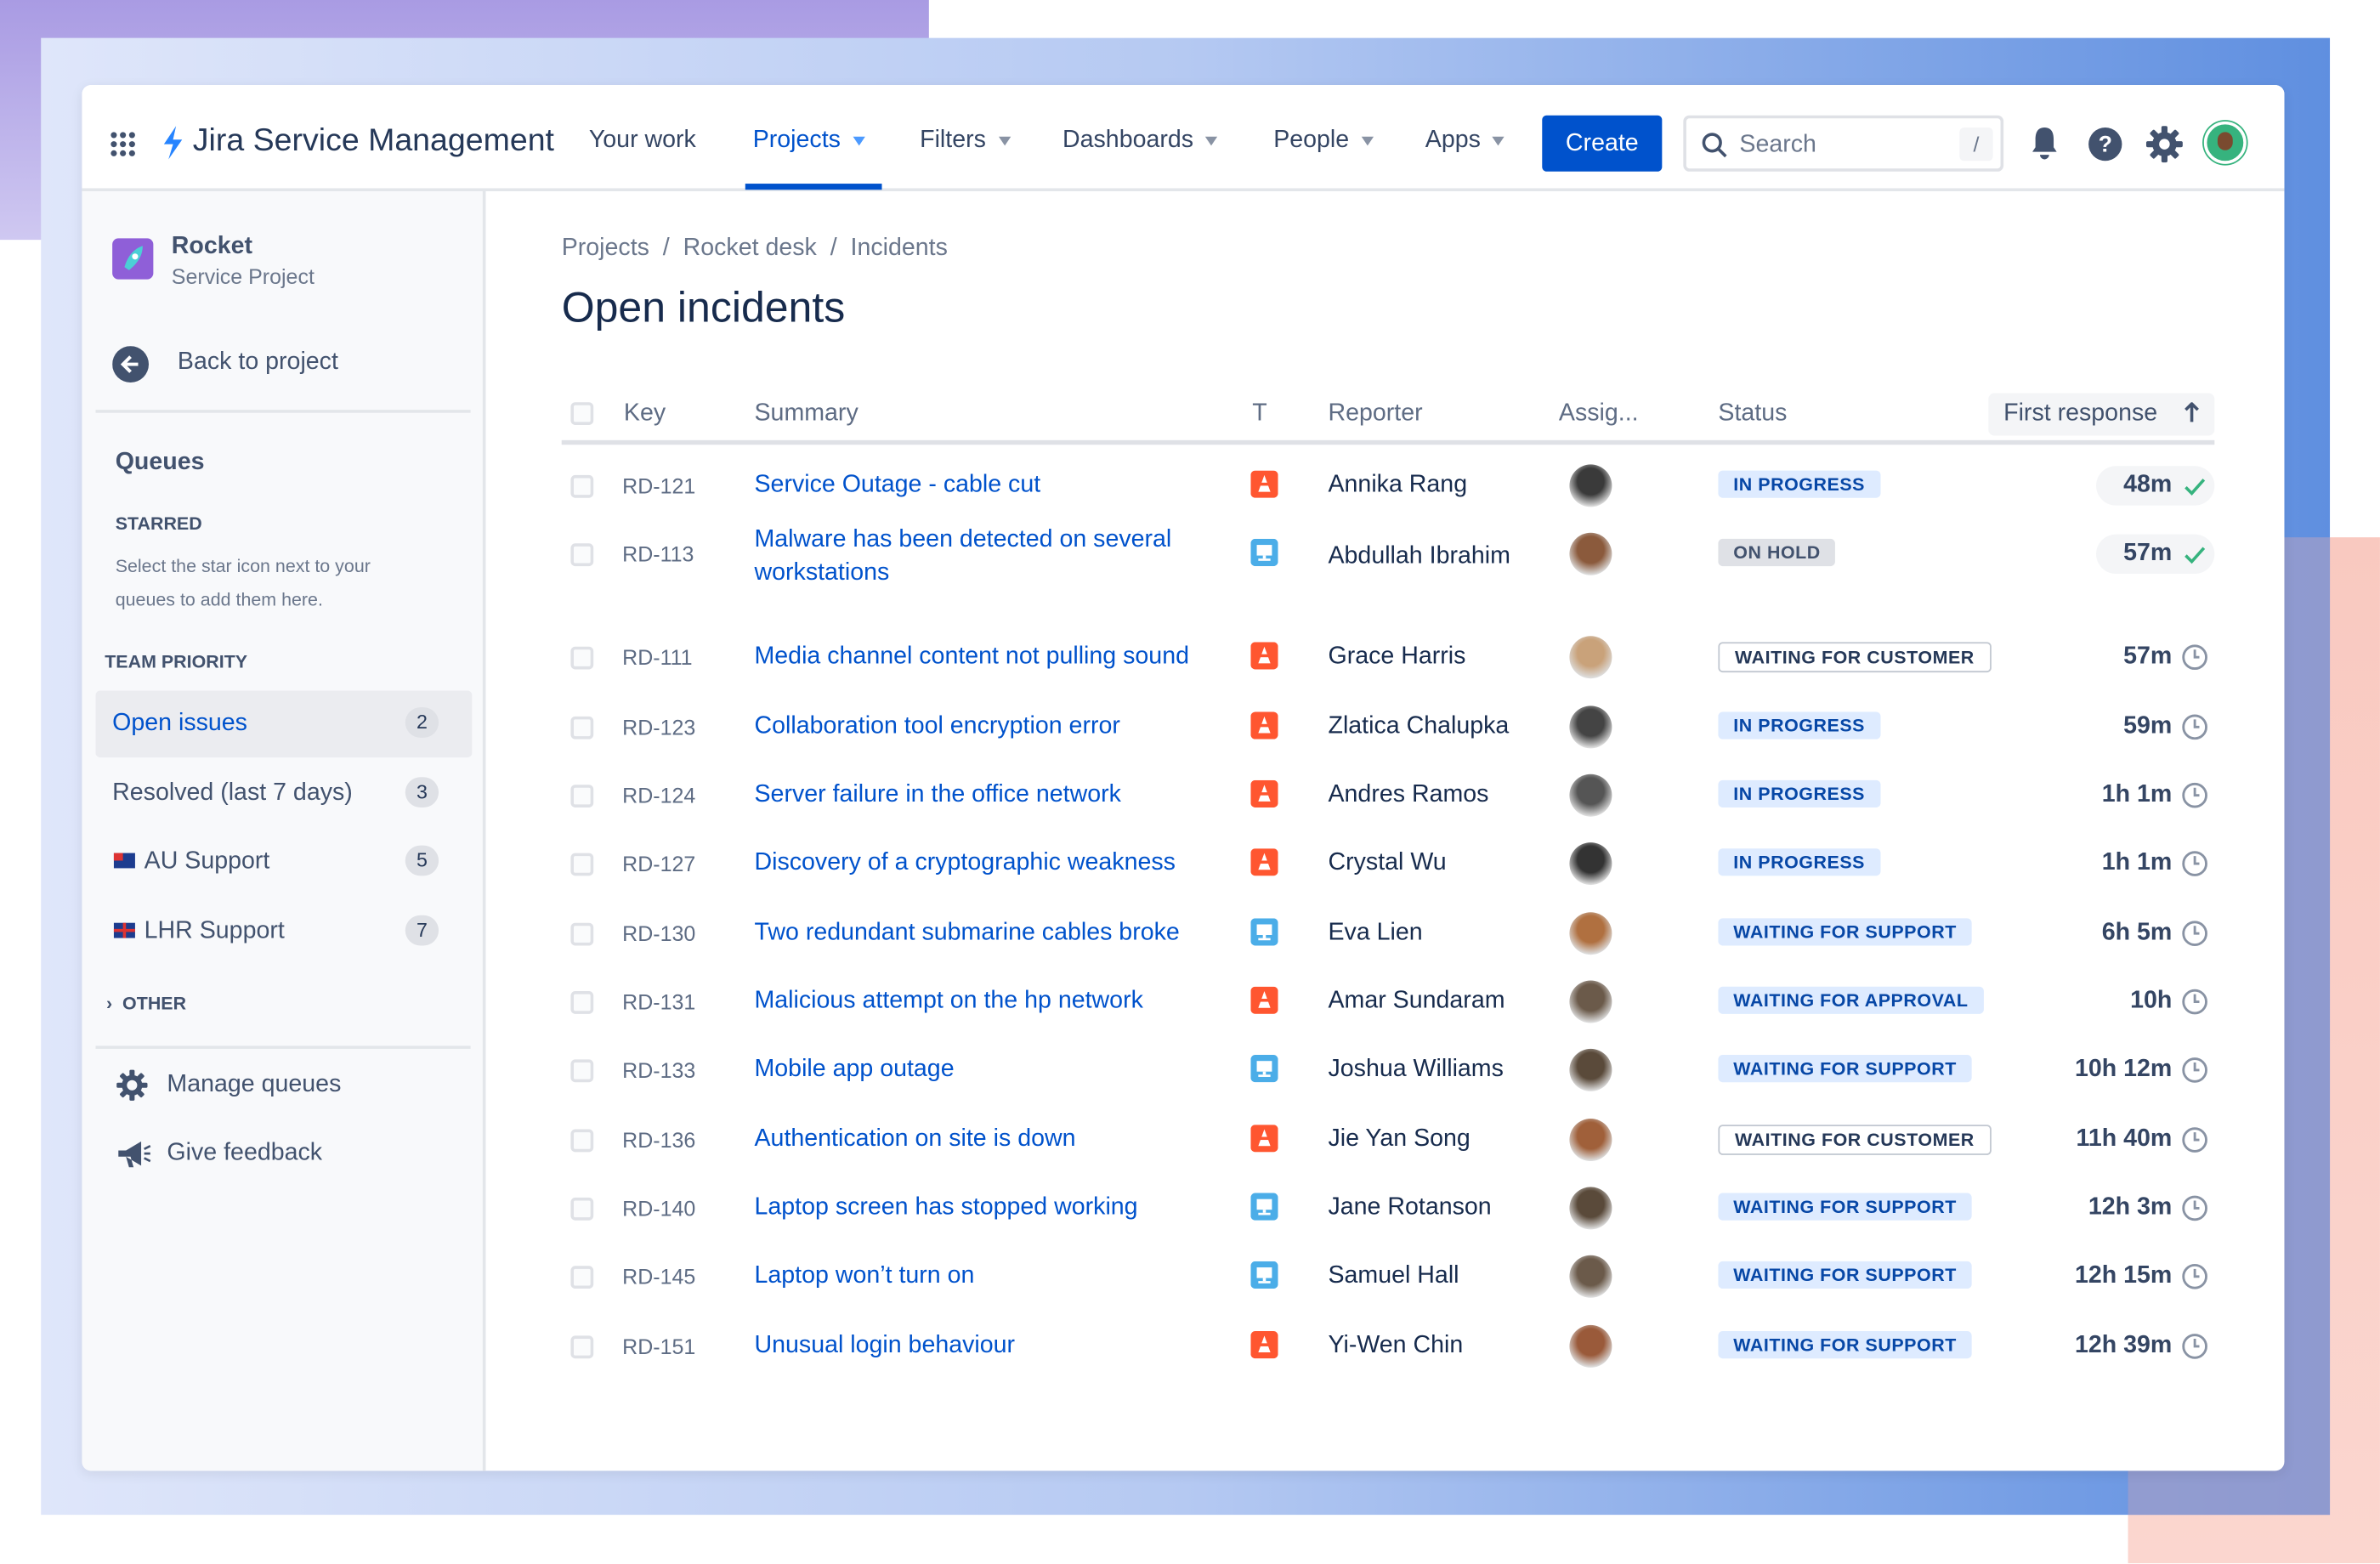 Image resolution: width=2380 pixels, height=1564 pixels. I want to click on nav-projects: Projects, so click(809, 141).